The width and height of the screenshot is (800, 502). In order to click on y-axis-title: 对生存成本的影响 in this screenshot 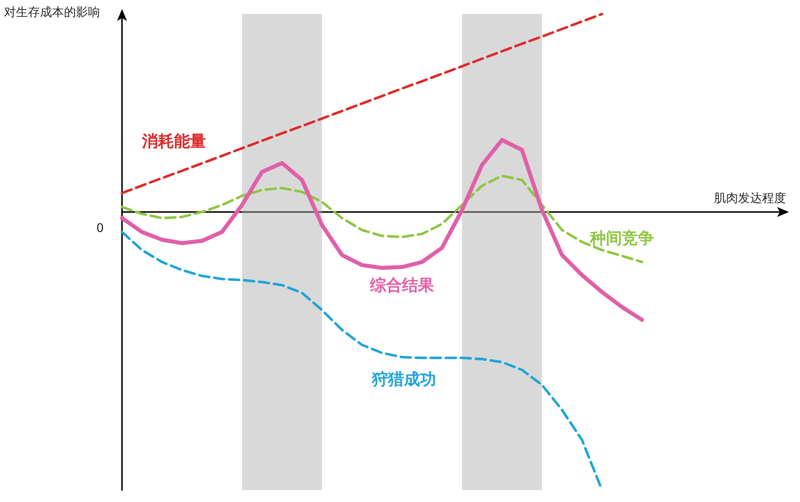, I will do `click(52, 12)`.